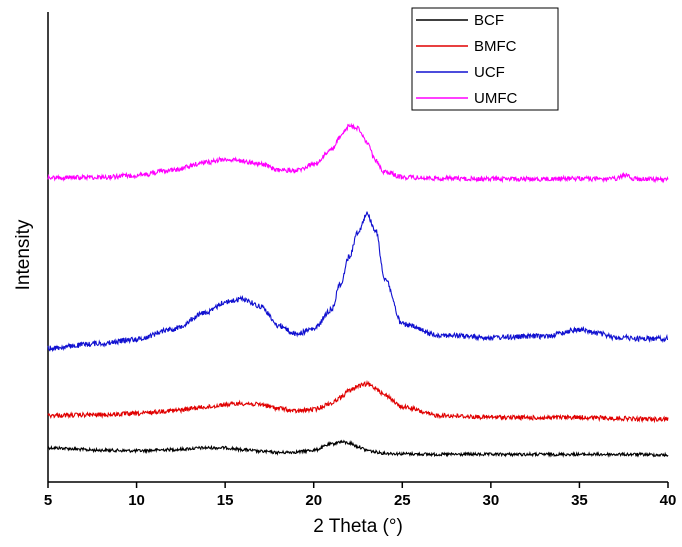 The height and width of the screenshot is (547, 682). I want to click on legend-label-bcf: BCF, so click(489, 20).